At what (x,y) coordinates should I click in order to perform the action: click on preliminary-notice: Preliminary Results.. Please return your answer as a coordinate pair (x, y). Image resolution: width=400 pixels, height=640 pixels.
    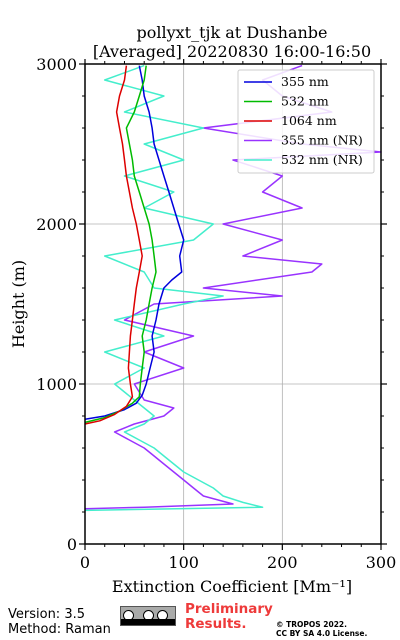
    Looking at the image, I should click on (229, 617).